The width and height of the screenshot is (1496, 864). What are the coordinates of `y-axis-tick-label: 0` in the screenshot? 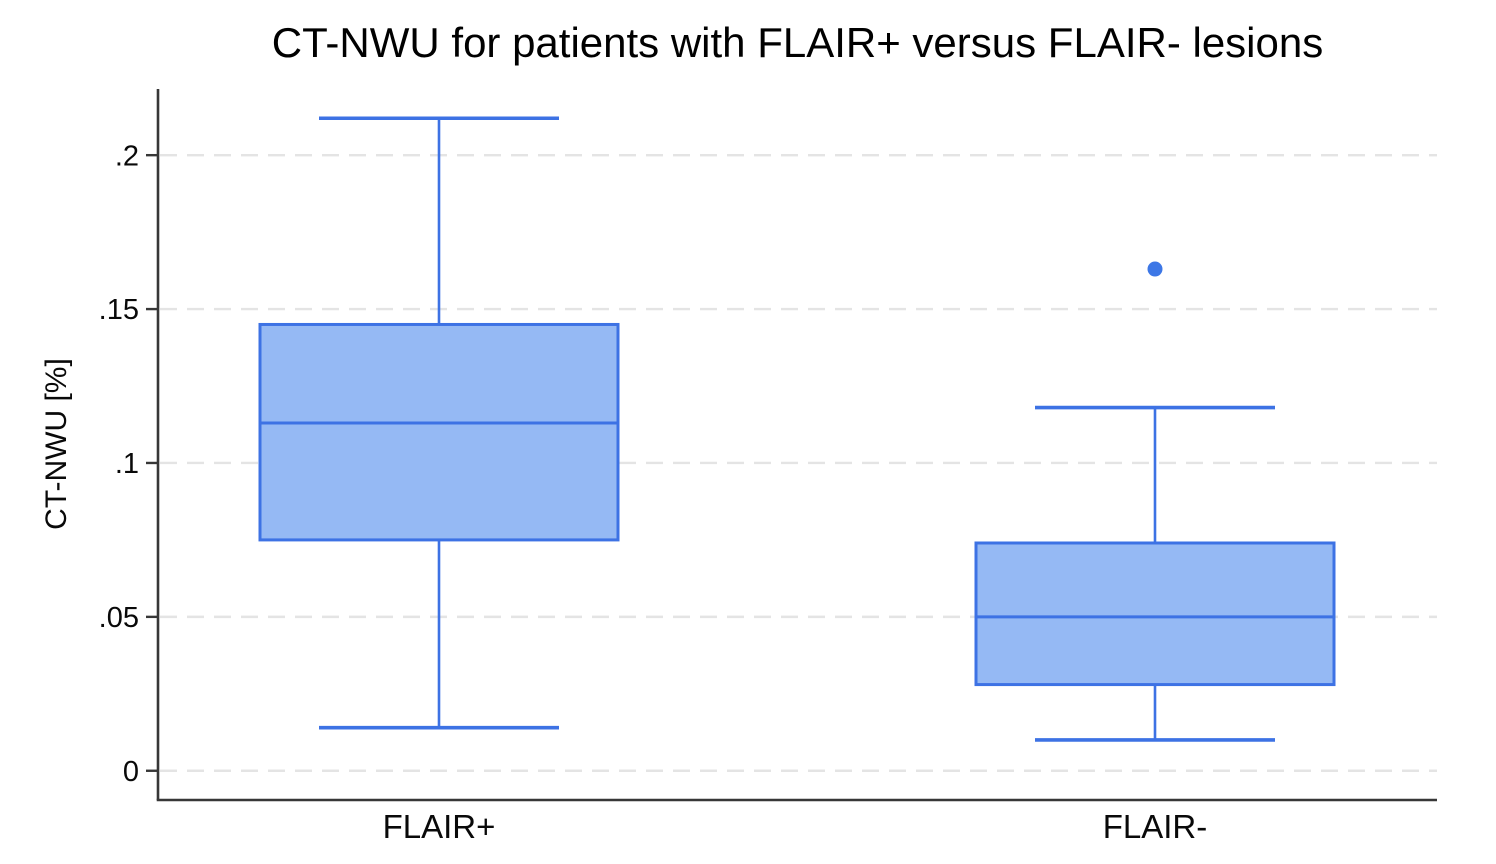 It's located at (131, 772).